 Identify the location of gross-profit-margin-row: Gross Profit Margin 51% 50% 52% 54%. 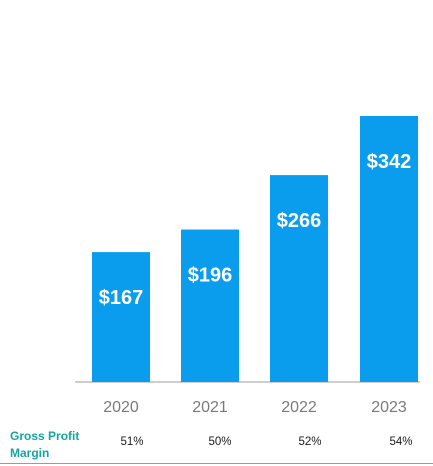
(216, 445).